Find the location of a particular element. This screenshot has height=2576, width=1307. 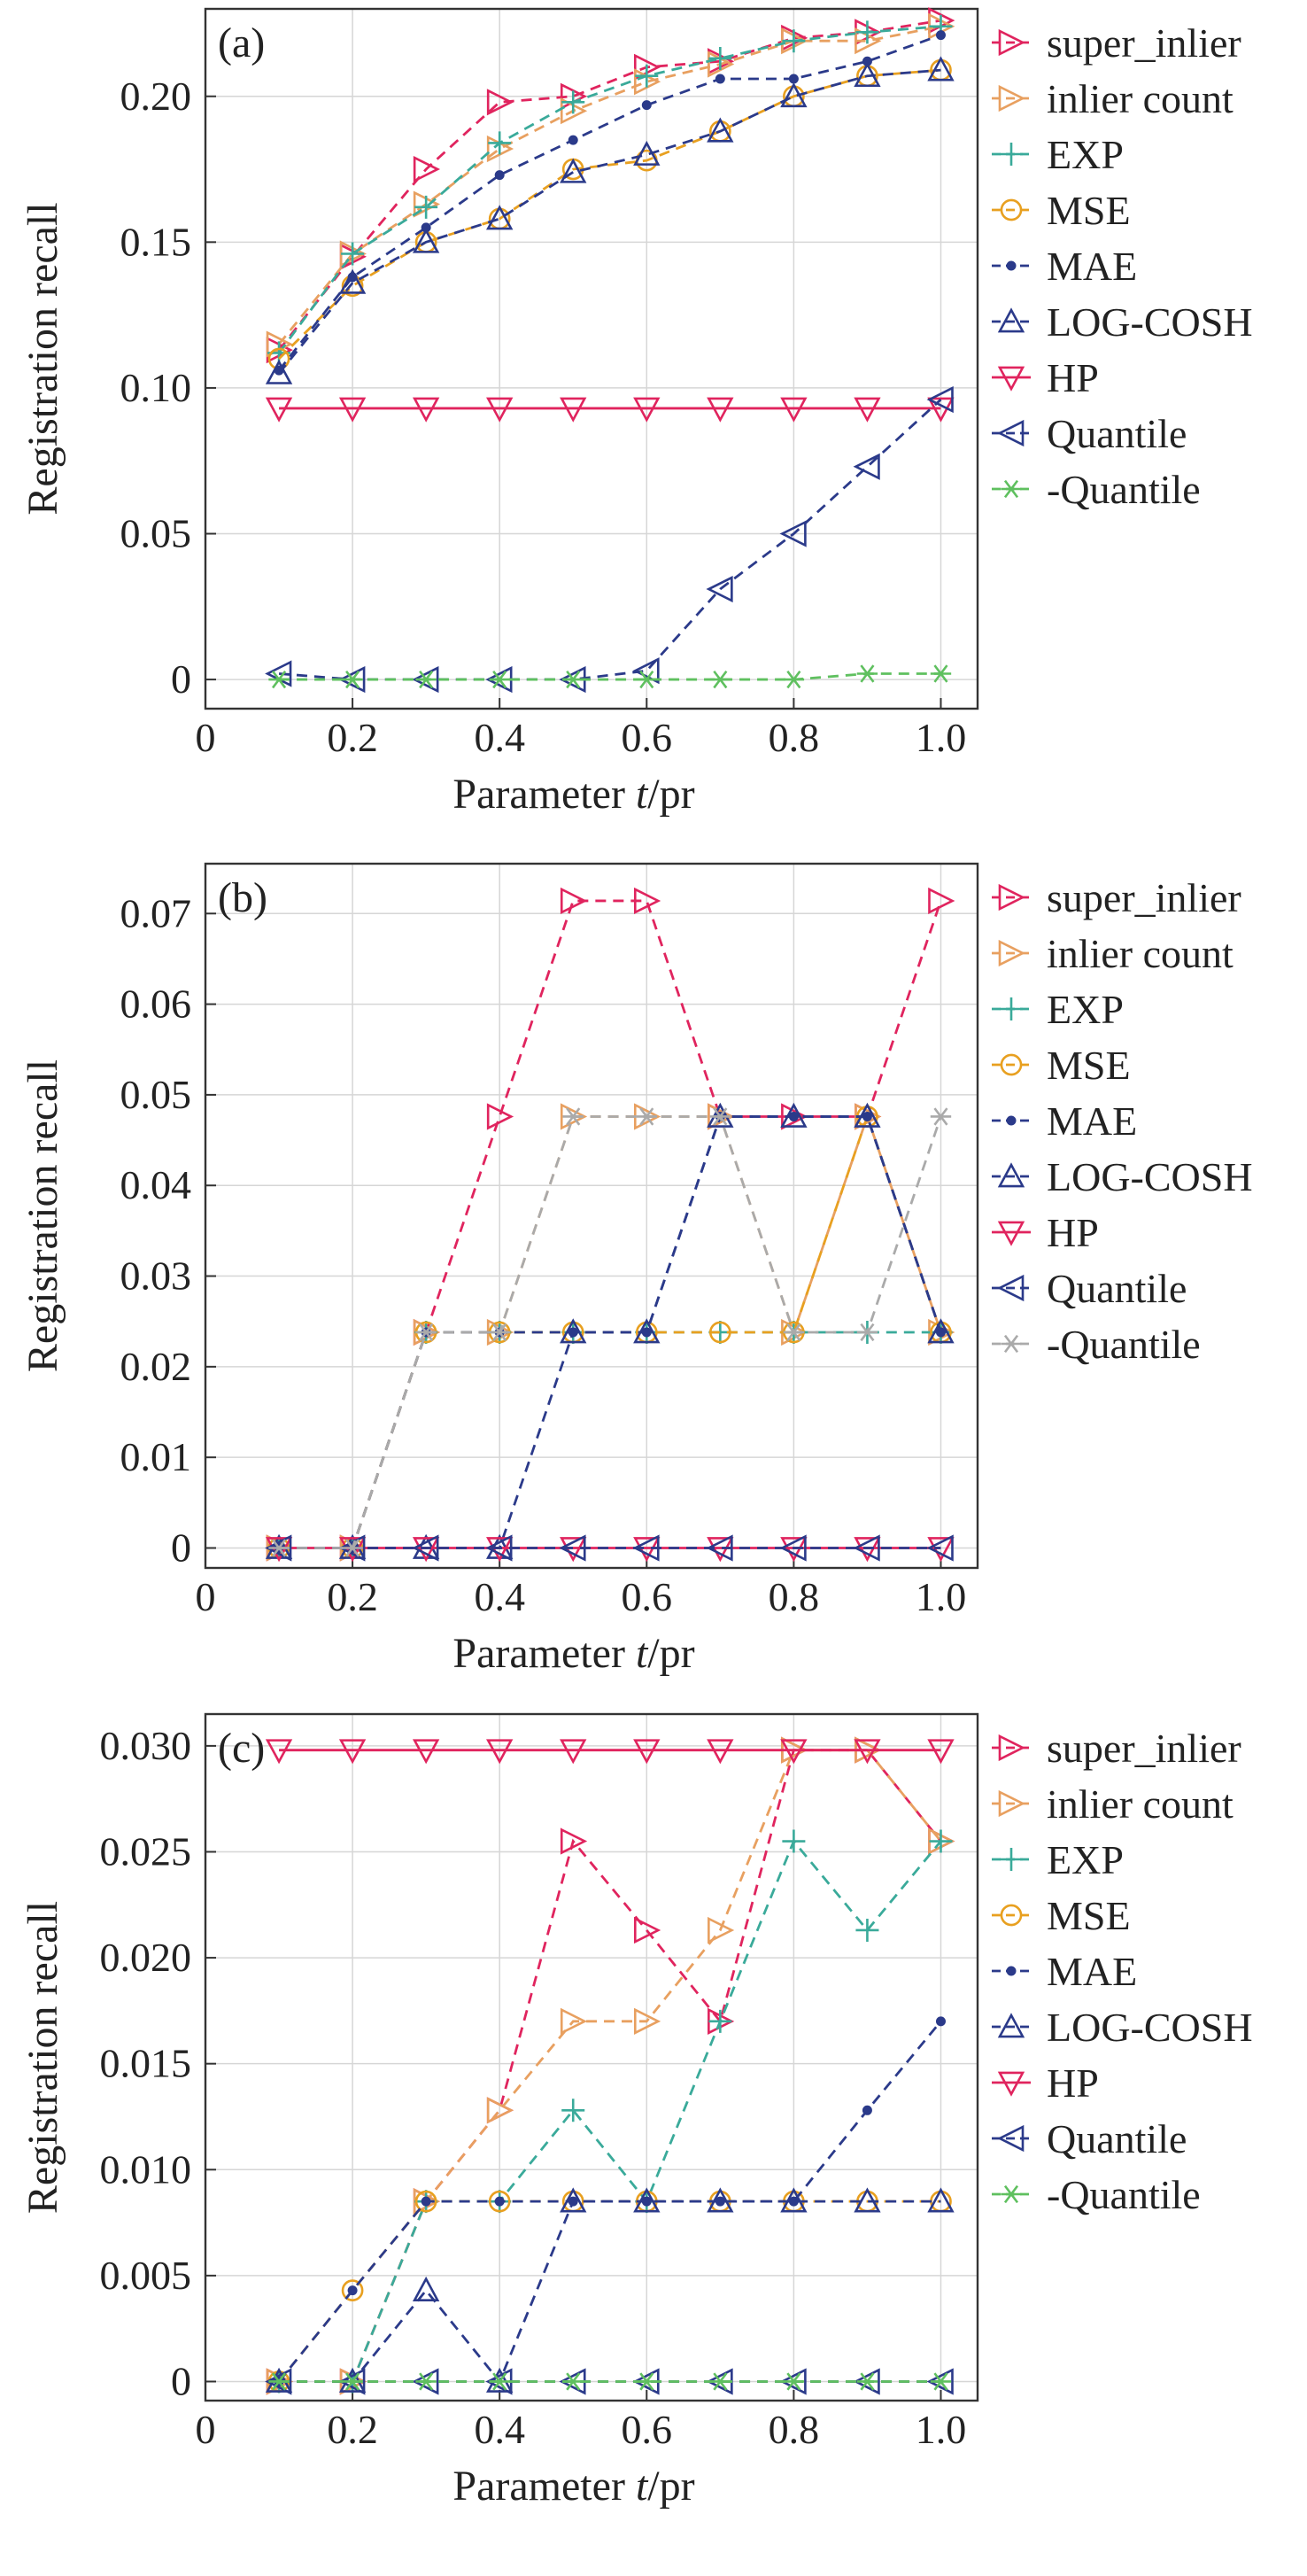

x-tick-label: 0.6 is located at coordinates (647, 1596).